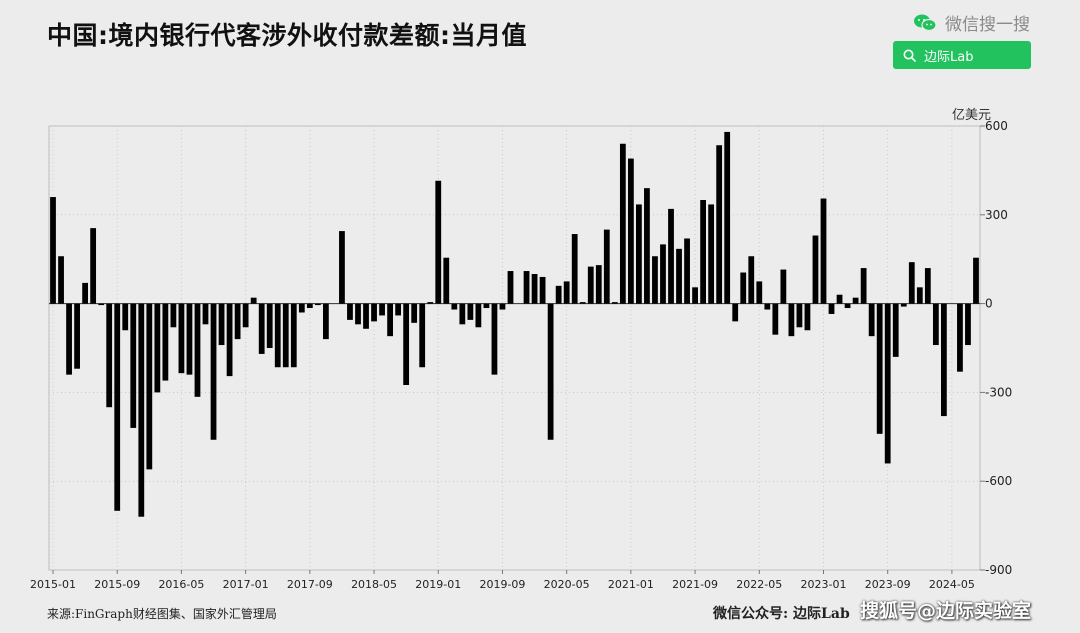  Describe the element at coordinates (996, 126) in the screenshot. I see `y-tick-label: 600` at that location.